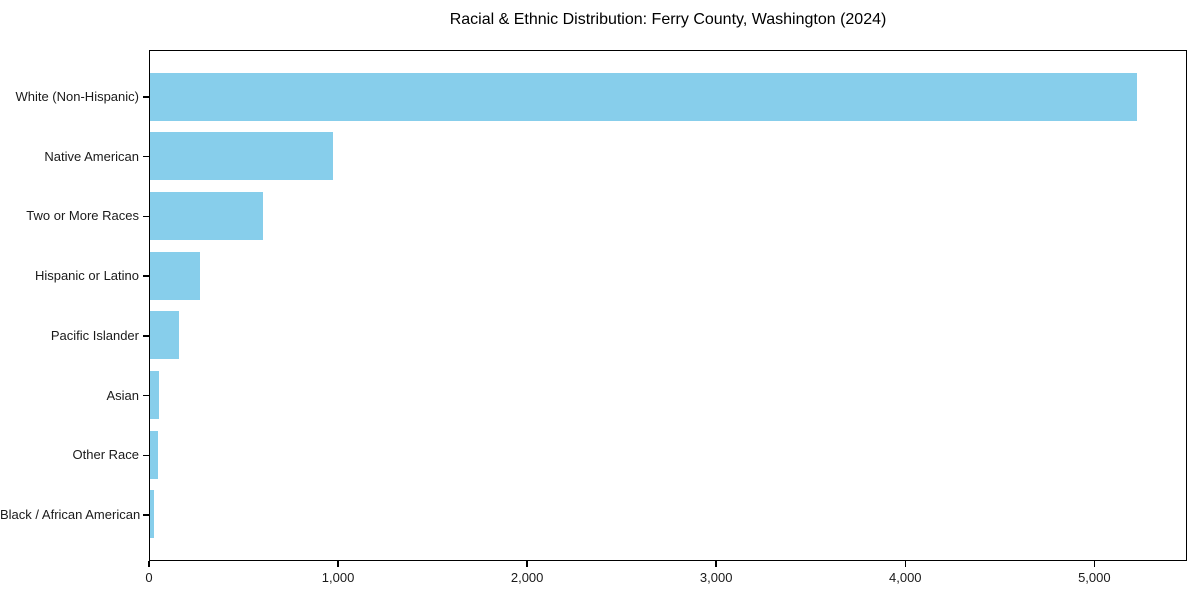  I want to click on x-tick-label: 2,000, so click(527, 577).